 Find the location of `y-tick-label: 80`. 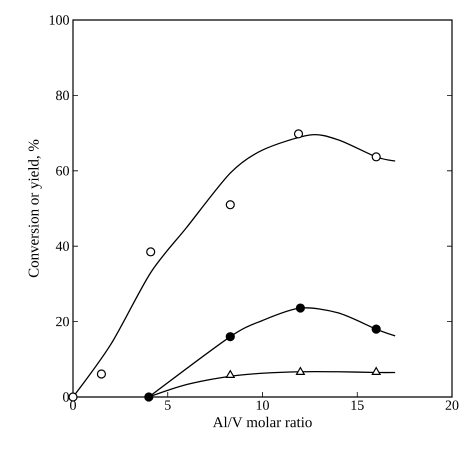

y-tick-label: 80 is located at coordinates (62, 95).